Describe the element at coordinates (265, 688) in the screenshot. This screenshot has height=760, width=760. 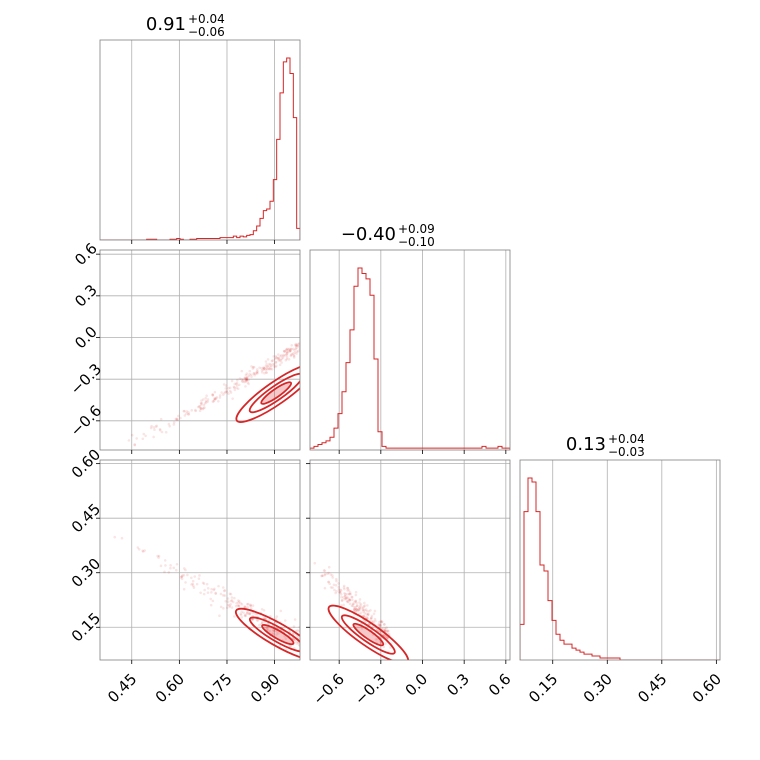
I see `x-tick-label: 0.90` at that location.